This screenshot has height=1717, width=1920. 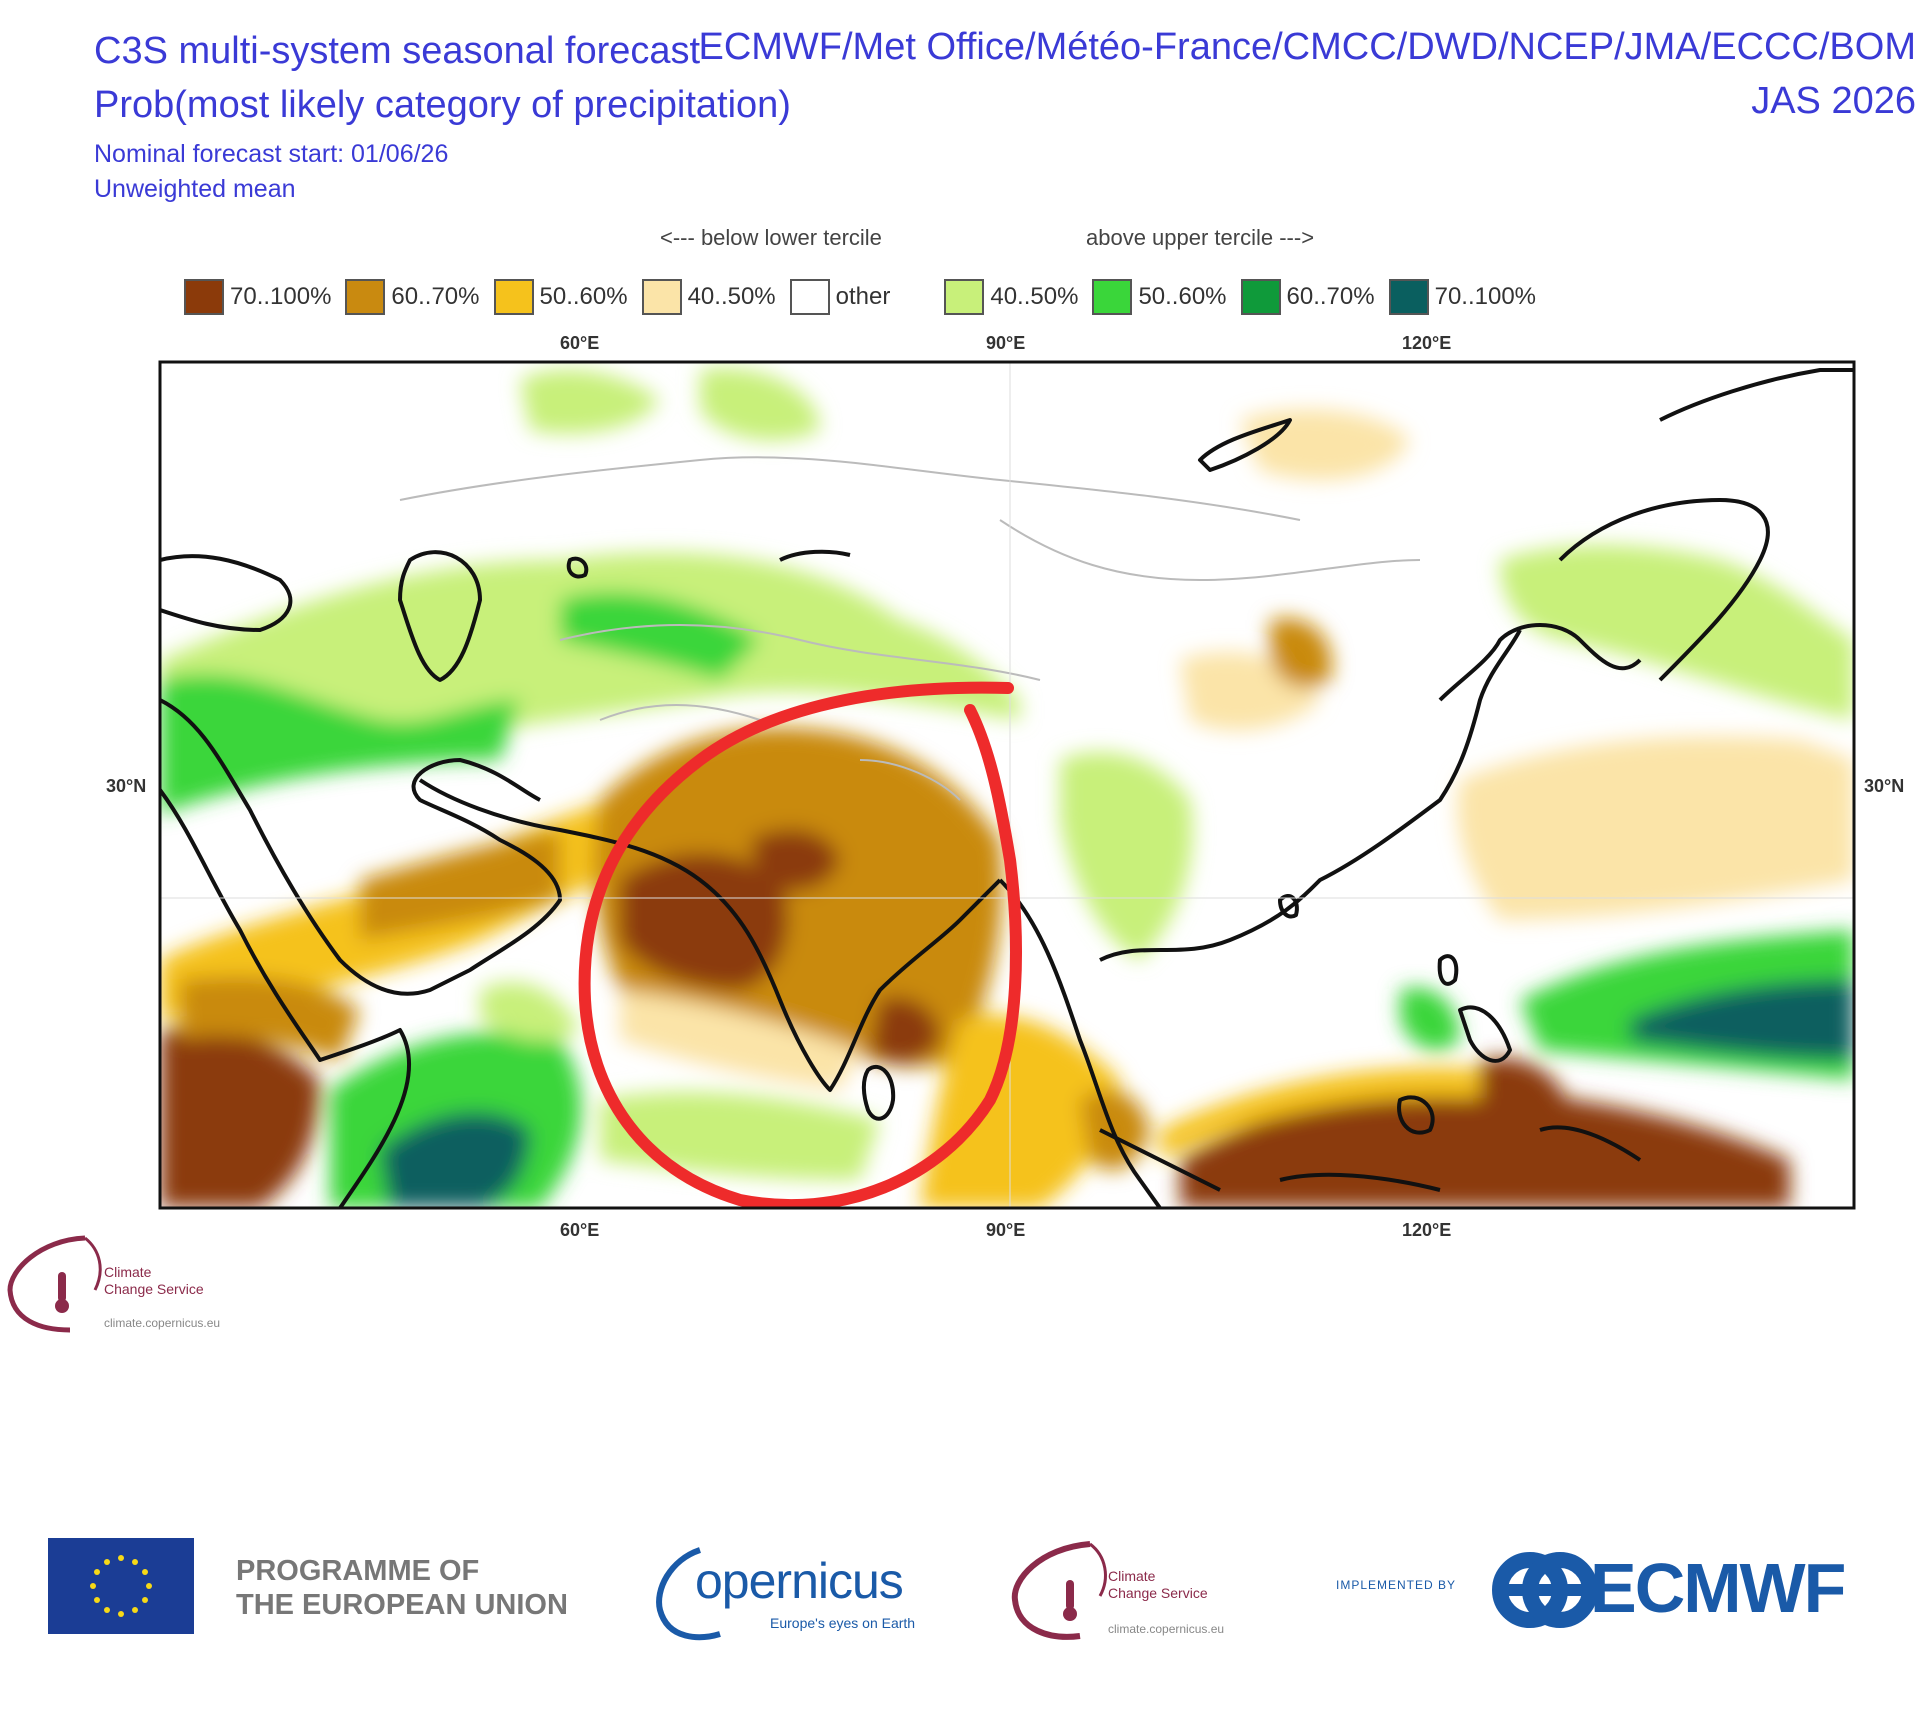 I want to click on ecmwf-symbol, so click(x=1545, y=1590).